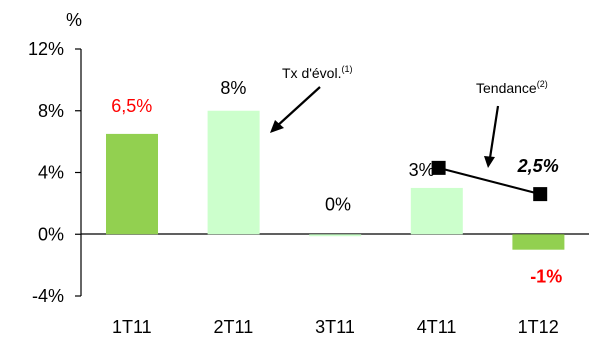  I want to click on x-tick-labels: 1T11 2T11 3T11 4T11 1T12, so click(335, 327).